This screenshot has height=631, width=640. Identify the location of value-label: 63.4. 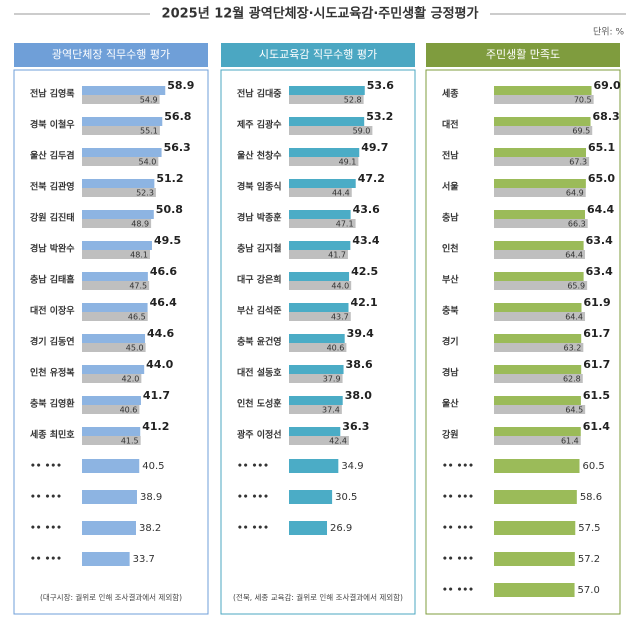
(599, 271).